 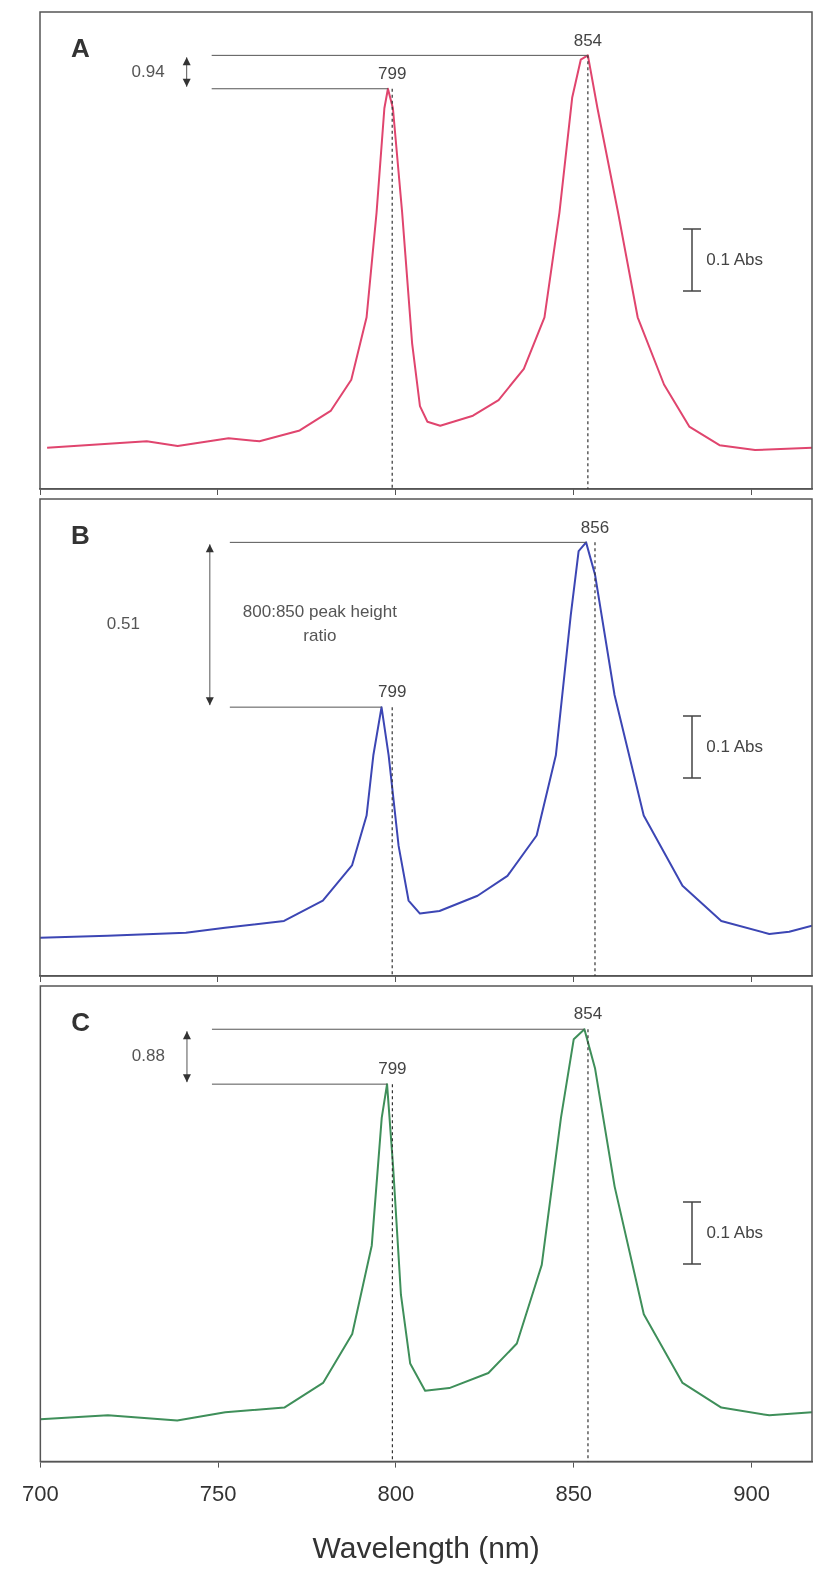 I want to click on x-tick-label: 700, so click(x=40, y=1493).